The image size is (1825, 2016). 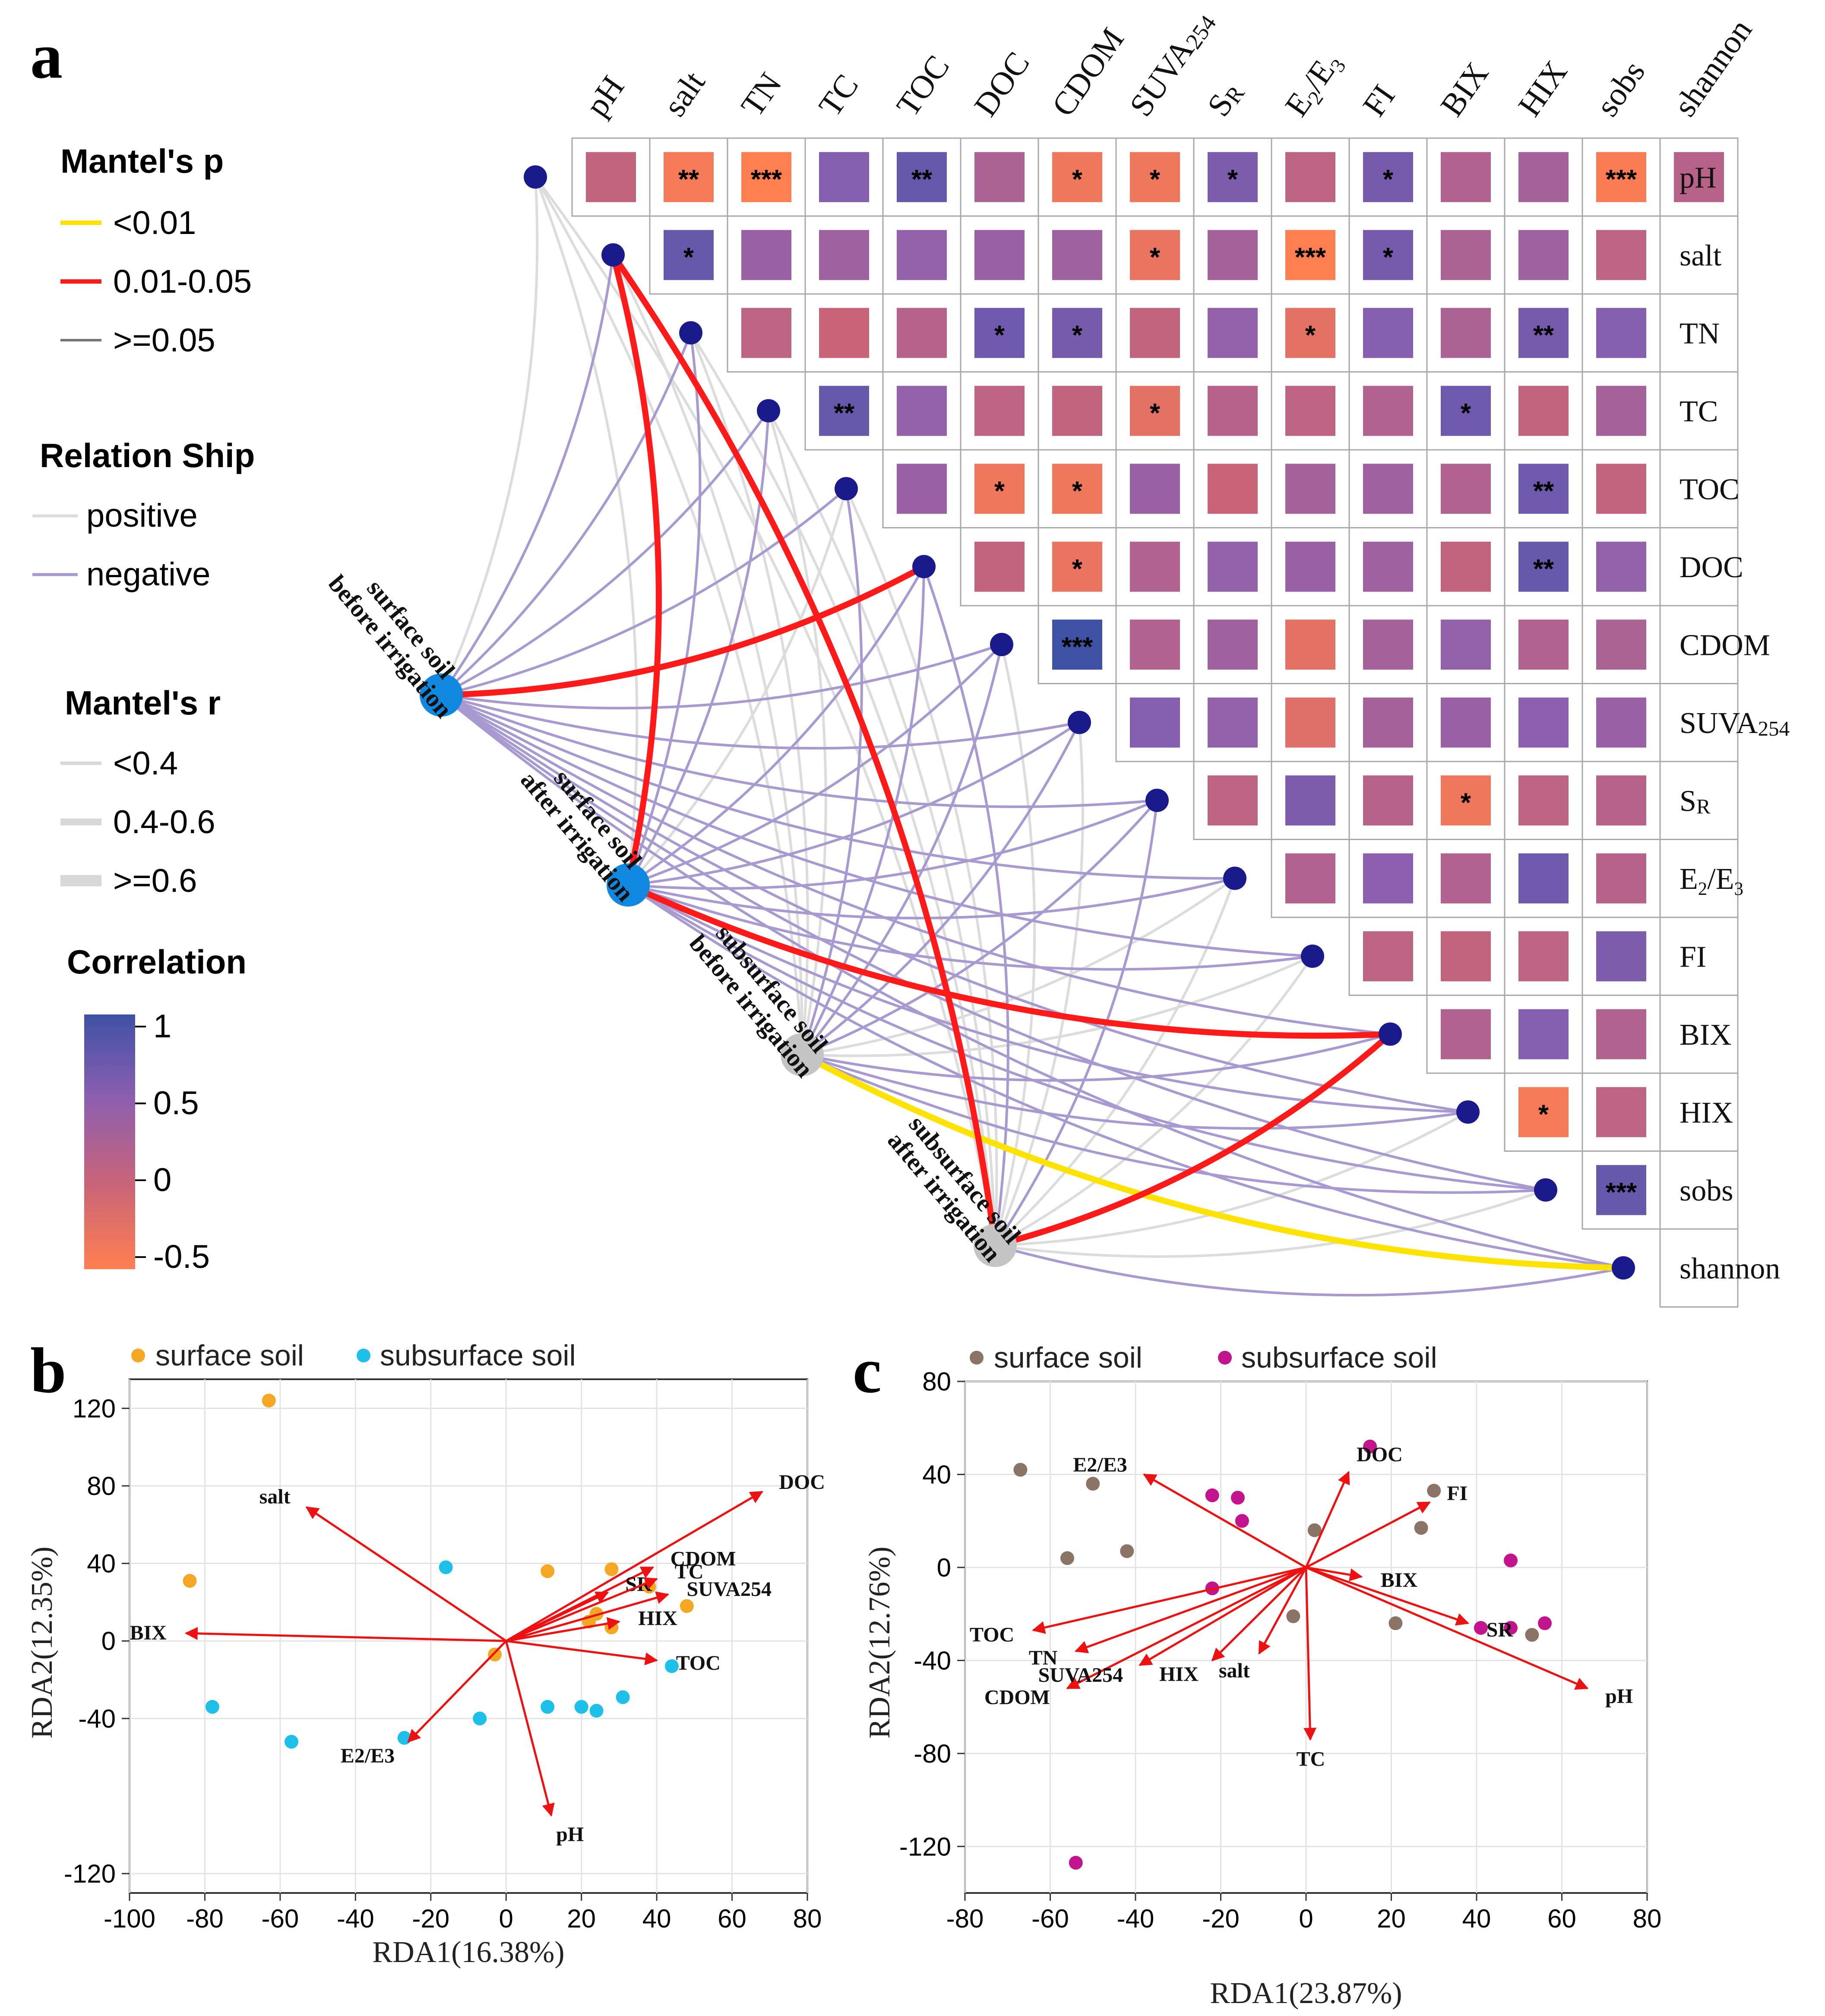 What do you see at coordinates (965, 1918) in the screenshot?
I see `tick-label-x: -80` at bounding box center [965, 1918].